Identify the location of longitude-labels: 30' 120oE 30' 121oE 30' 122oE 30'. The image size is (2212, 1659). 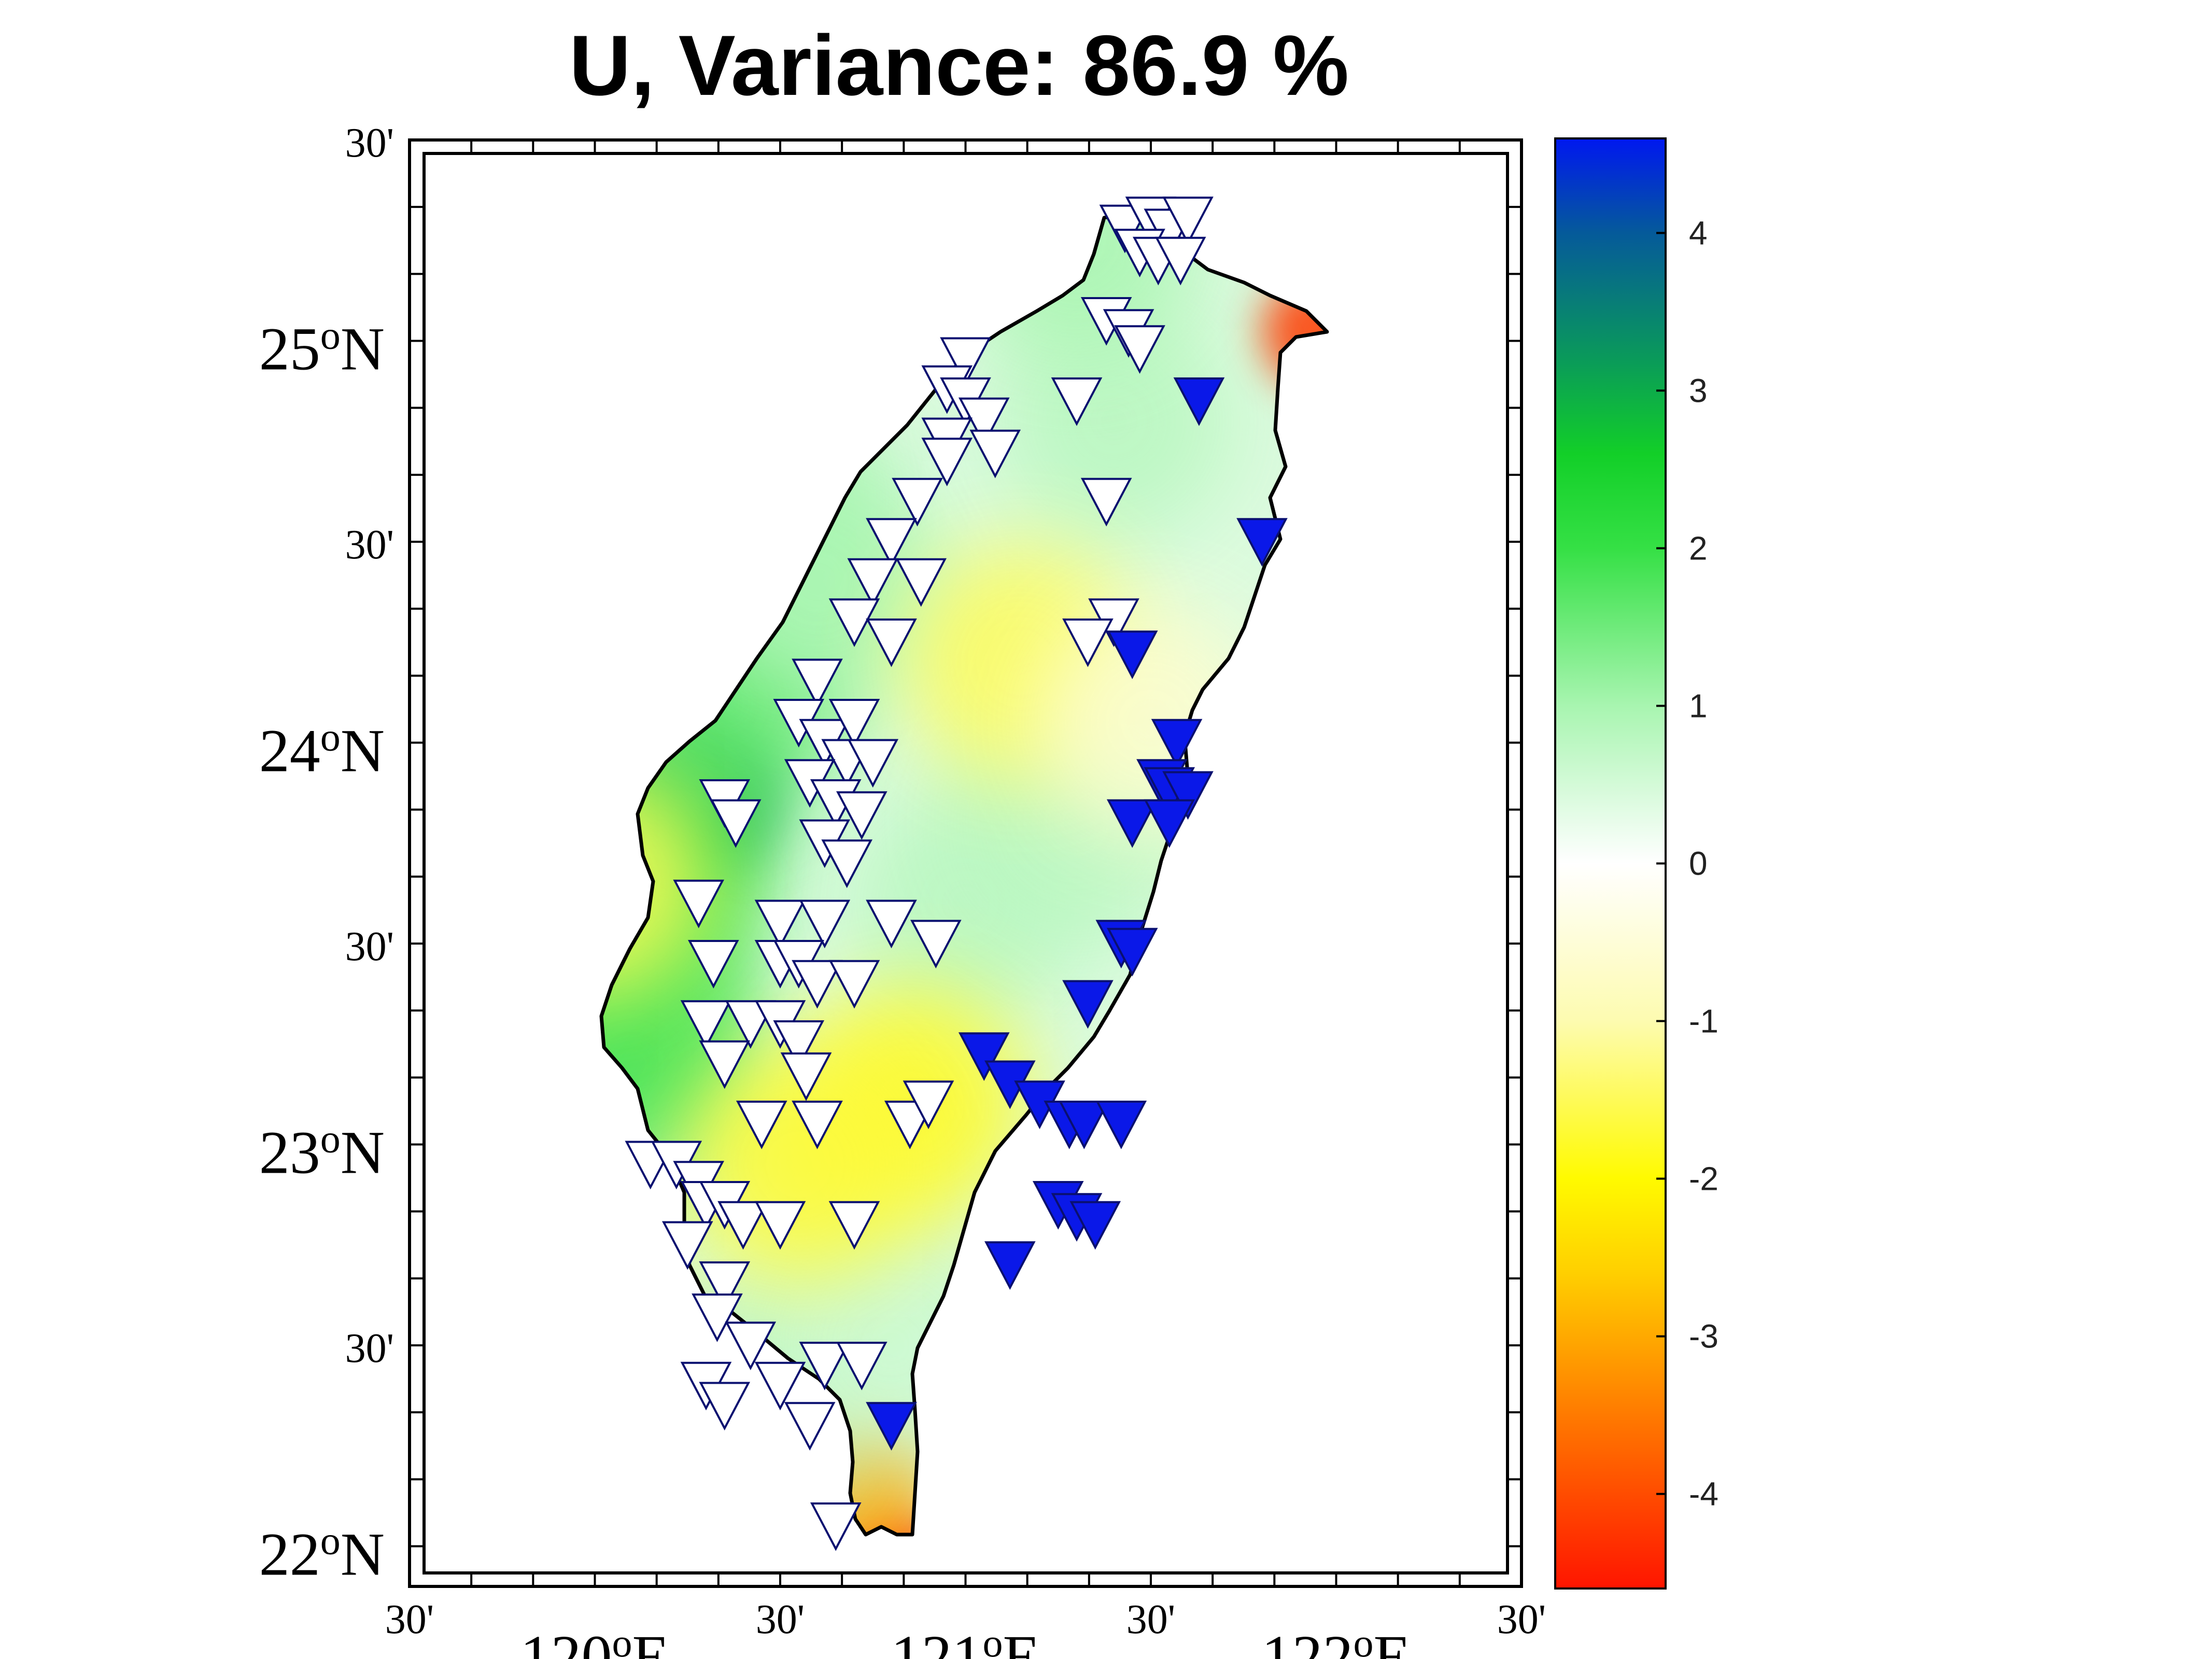
(965, 1628).